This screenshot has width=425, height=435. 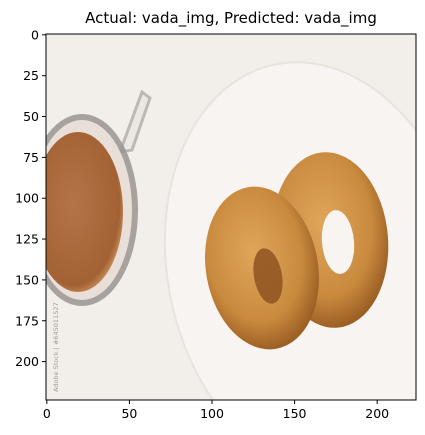 I want to click on x-axis: 0 50 100 150 200, so click(x=216, y=410).